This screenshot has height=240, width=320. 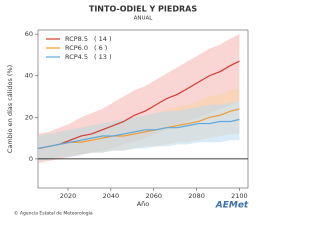 What do you see at coordinates (100, 48) in the screenshot?
I see `legend-count: ( 6 )` at bounding box center [100, 48].